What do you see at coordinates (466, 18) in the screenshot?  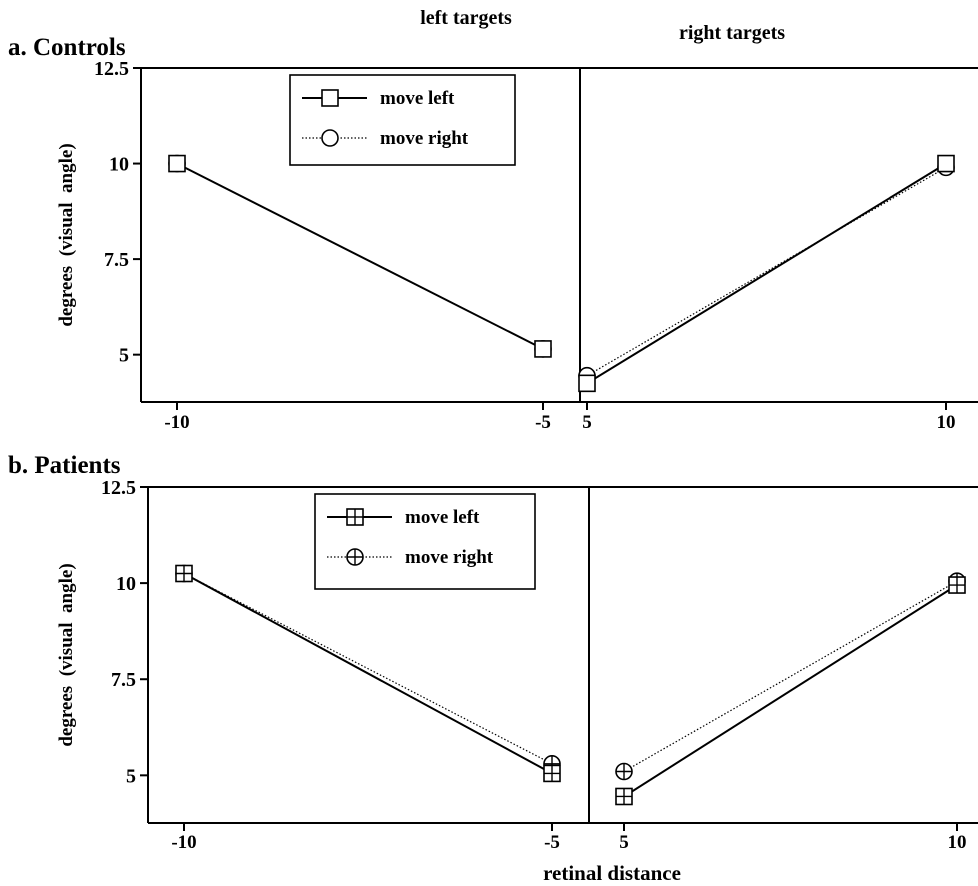 I see `header-left-targets: left targets` at bounding box center [466, 18].